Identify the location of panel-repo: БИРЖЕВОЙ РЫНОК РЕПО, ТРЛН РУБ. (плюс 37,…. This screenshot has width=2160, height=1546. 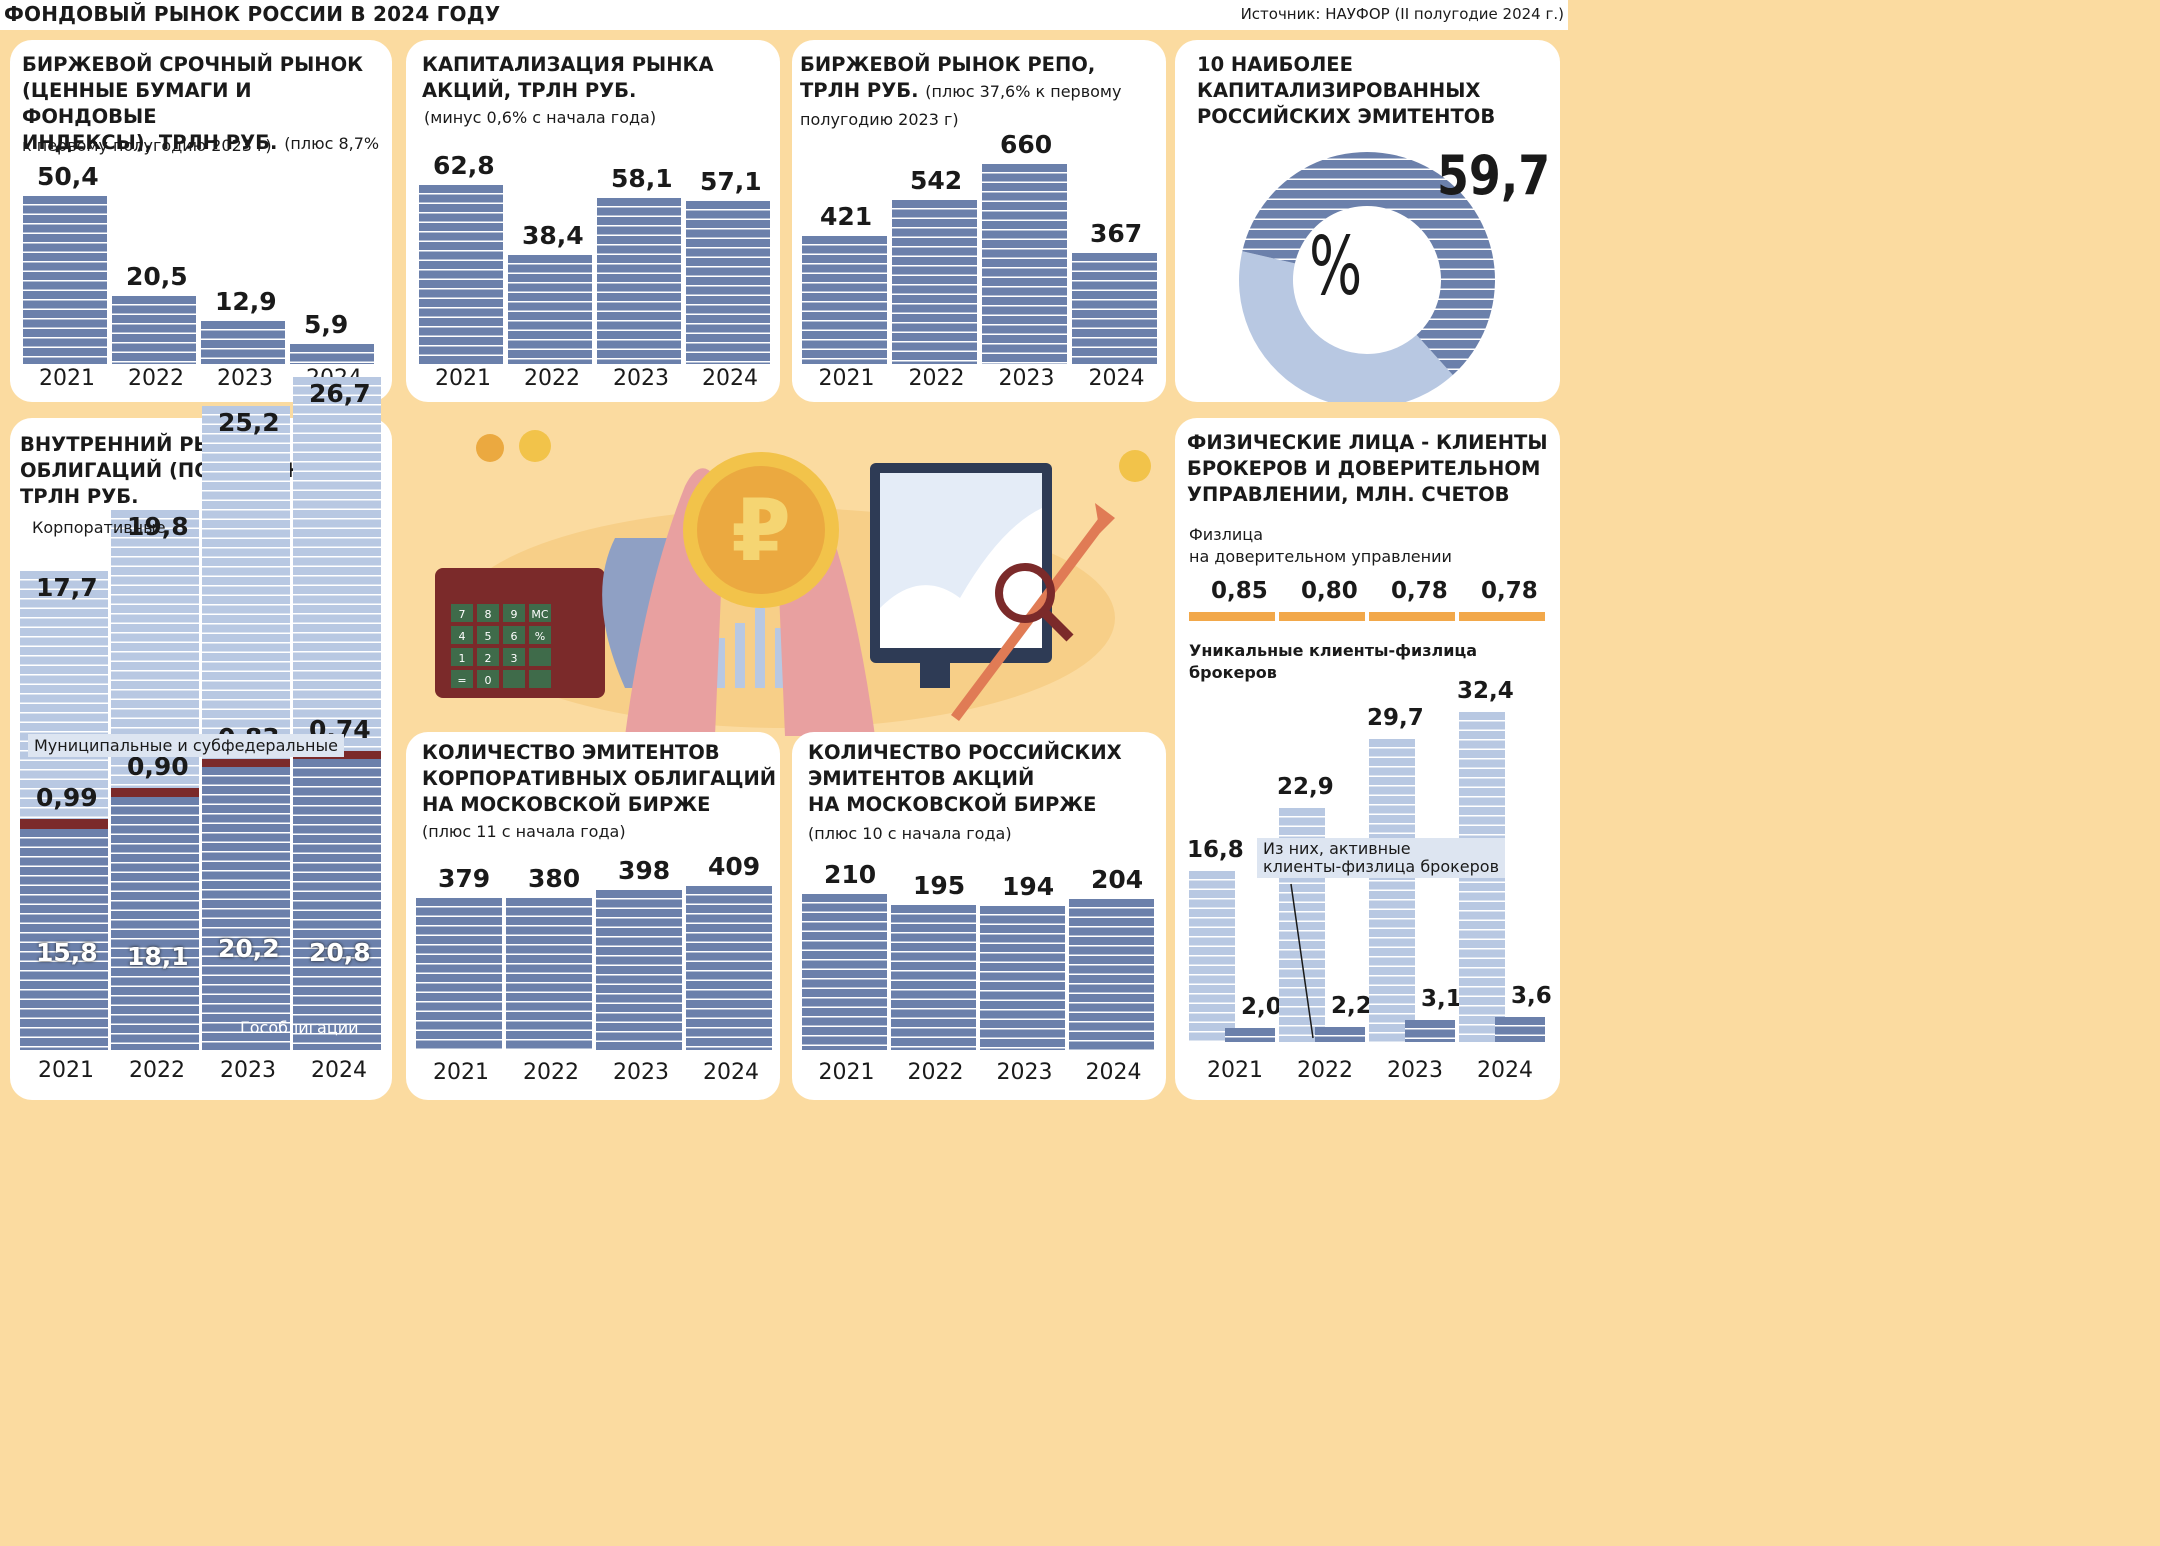
(979, 221).